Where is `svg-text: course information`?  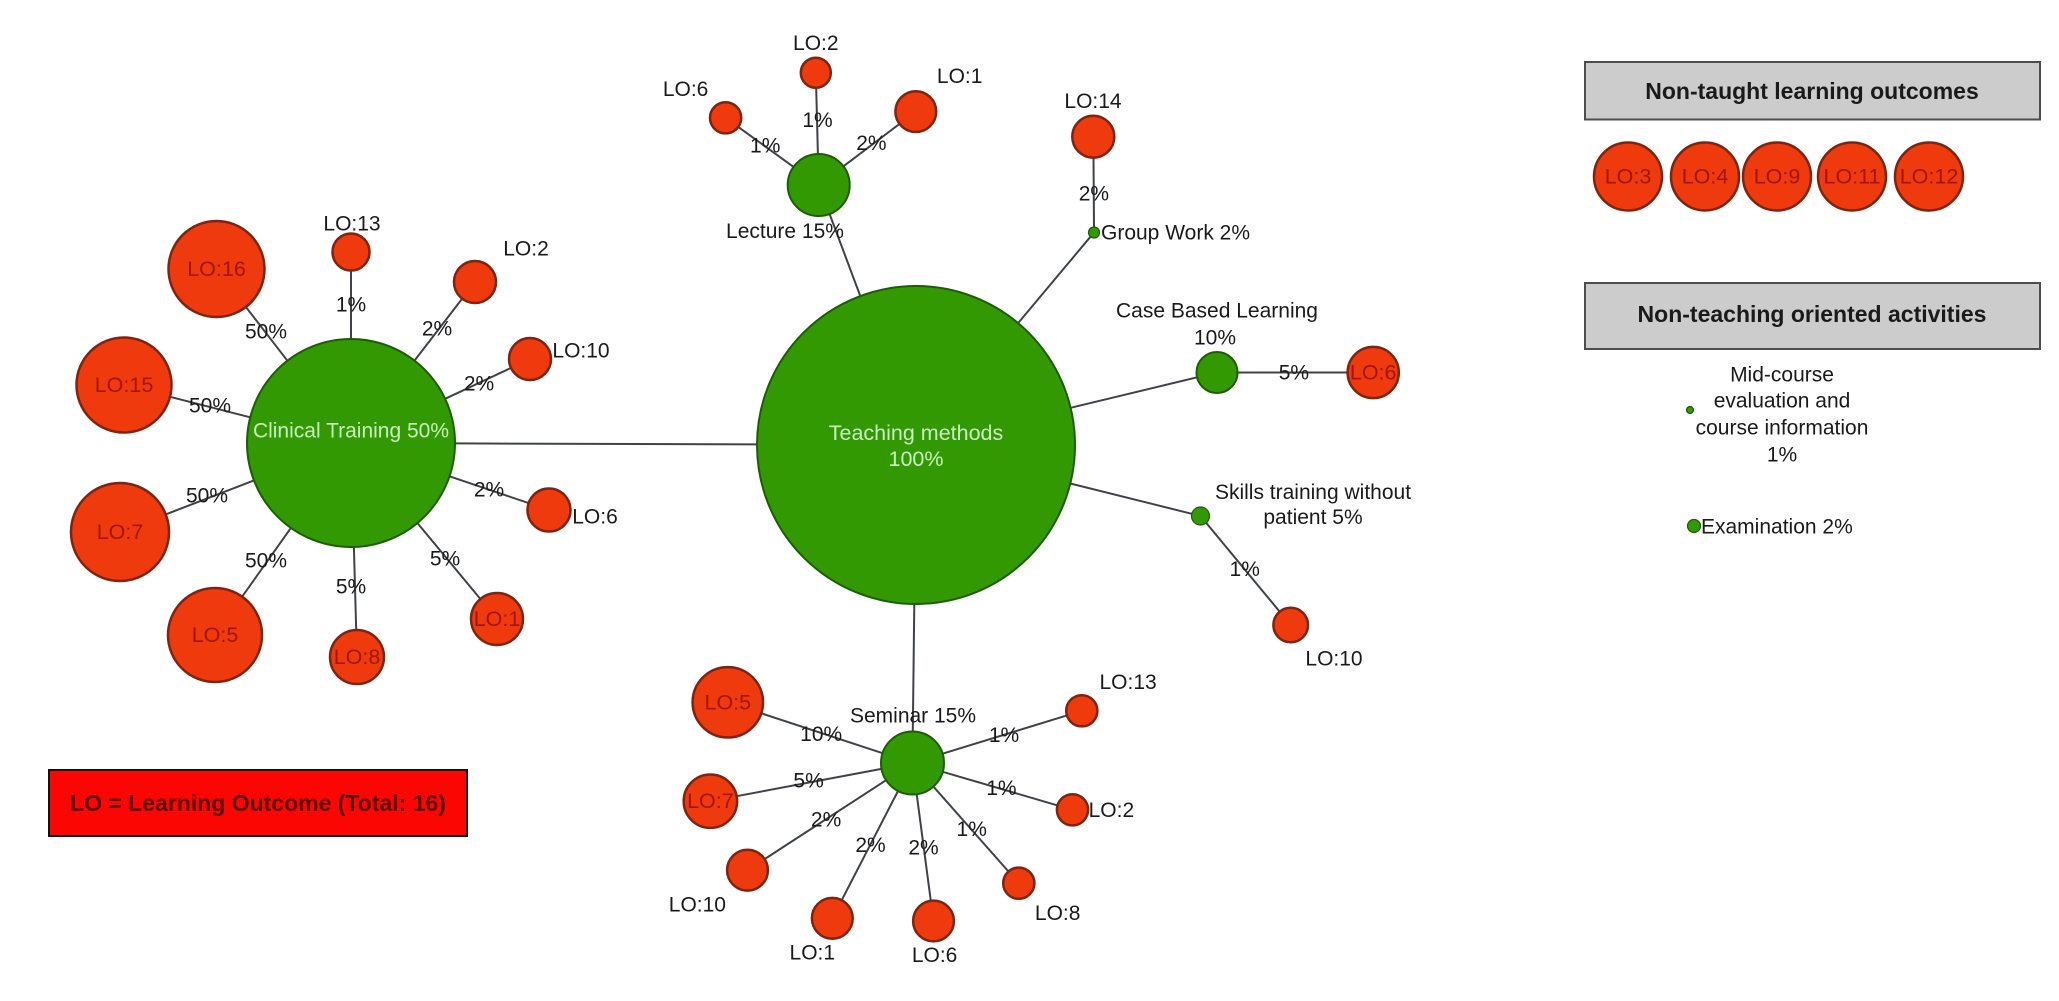 svg-text: course information is located at coordinates (1782, 428).